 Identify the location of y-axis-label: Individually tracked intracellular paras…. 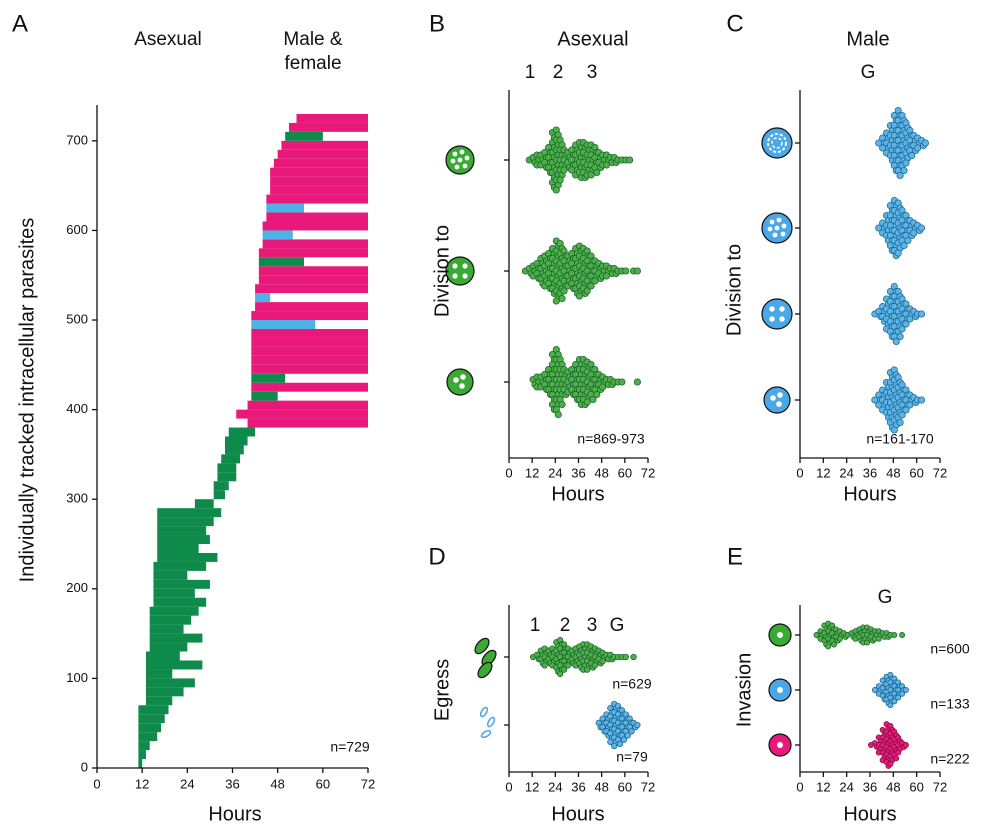
(27, 400).